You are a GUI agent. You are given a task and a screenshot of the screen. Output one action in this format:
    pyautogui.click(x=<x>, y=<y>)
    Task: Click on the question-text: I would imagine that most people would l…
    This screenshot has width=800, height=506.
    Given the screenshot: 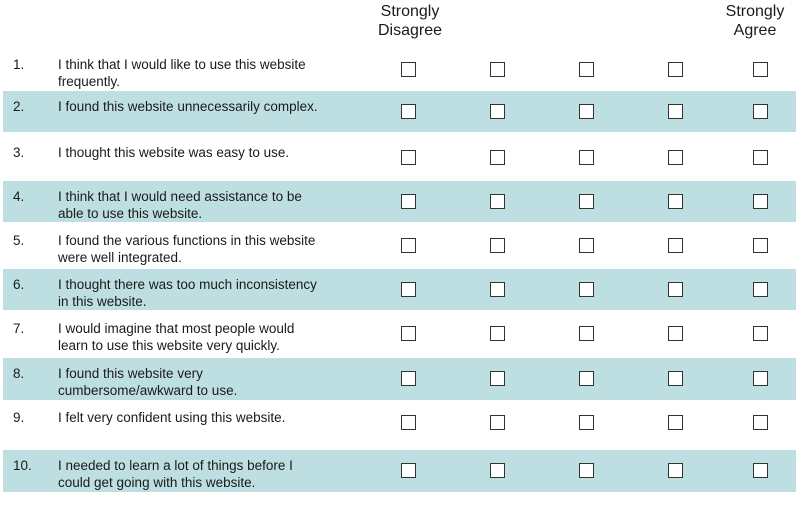 What is the action you would take?
    pyautogui.click(x=176, y=337)
    